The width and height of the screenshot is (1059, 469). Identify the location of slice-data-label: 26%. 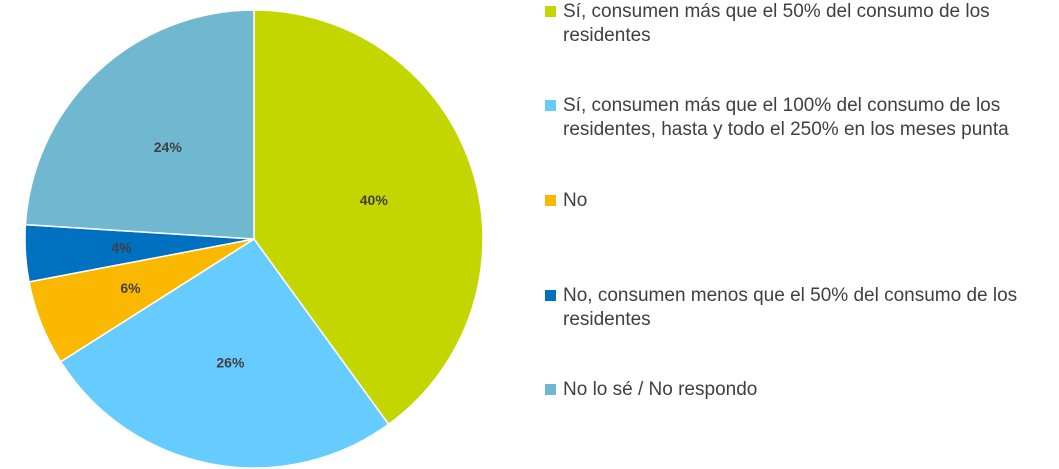
(230, 363).